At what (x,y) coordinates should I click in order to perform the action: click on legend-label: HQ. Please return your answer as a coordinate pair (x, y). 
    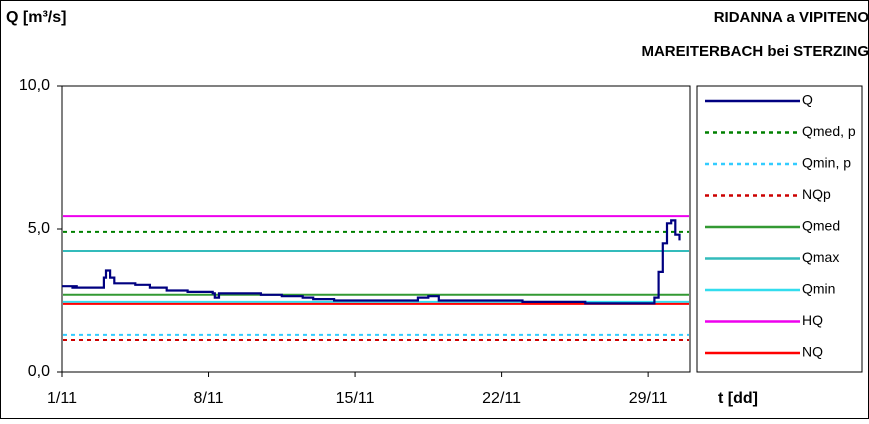
    Looking at the image, I should click on (812, 320).